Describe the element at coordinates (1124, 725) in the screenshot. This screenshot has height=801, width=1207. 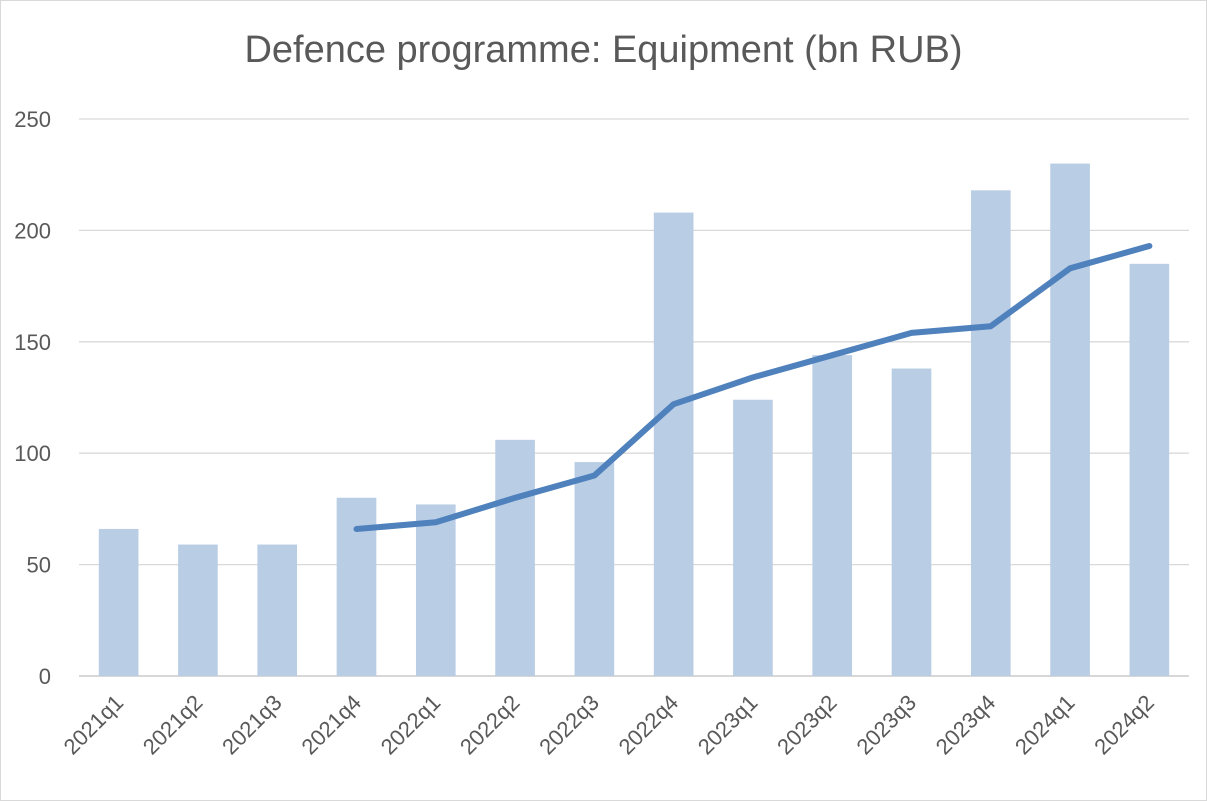
I see `x-tick-label: 2024q2` at that location.